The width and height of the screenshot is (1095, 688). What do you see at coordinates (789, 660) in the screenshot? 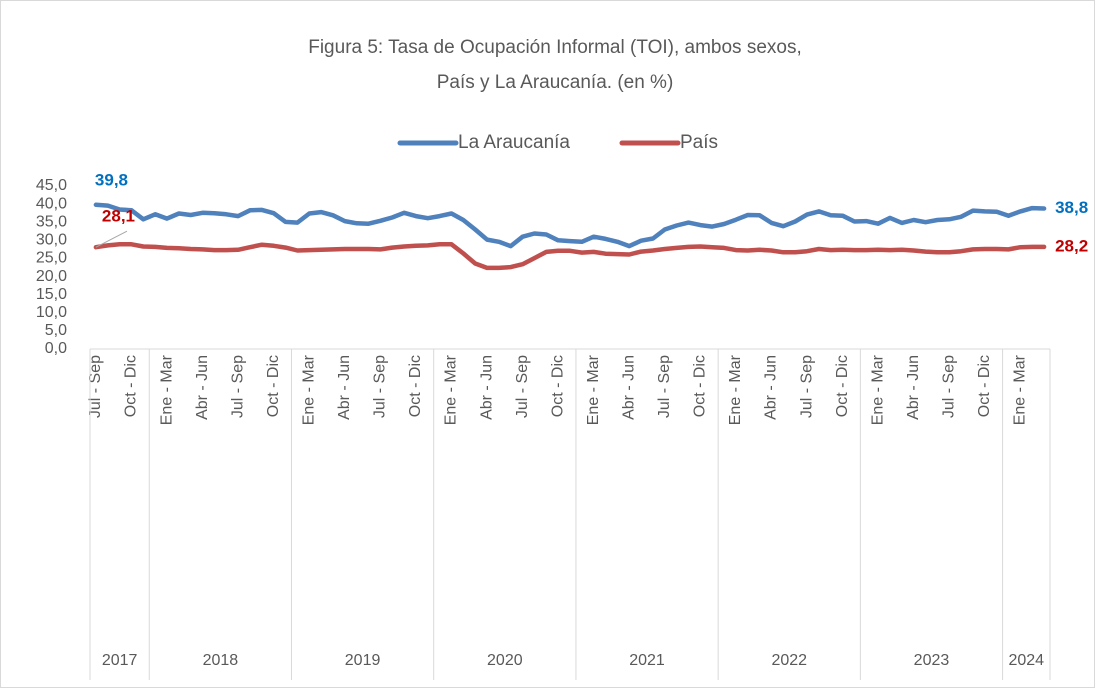
I see `year-label: 2022` at bounding box center [789, 660].